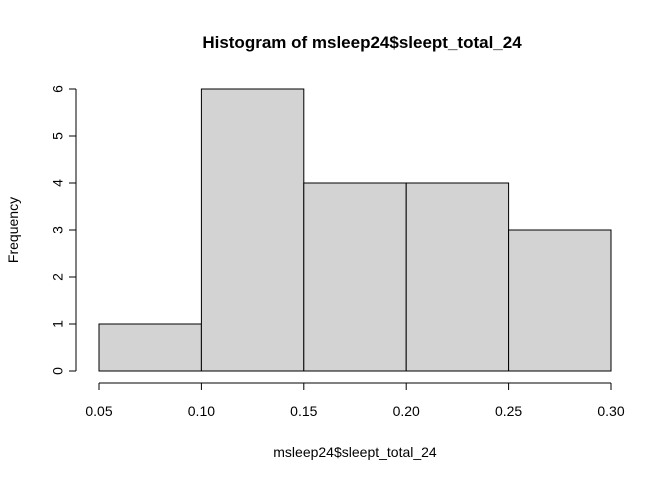  I want to click on chart-title: Histogram of msleep24$sleept_total_24, so click(362, 42).